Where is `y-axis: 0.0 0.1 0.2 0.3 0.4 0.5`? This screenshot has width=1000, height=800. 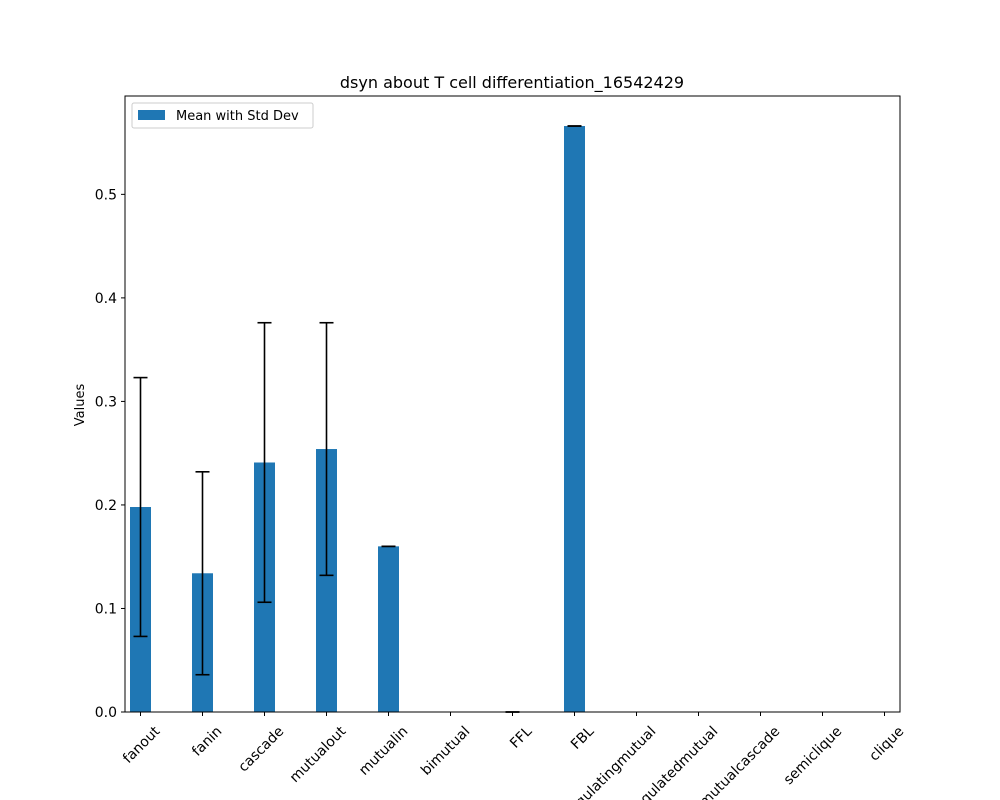
y-axis: 0.0 0.1 0.2 0.3 0.4 0.5 is located at coordinates (110, 454).